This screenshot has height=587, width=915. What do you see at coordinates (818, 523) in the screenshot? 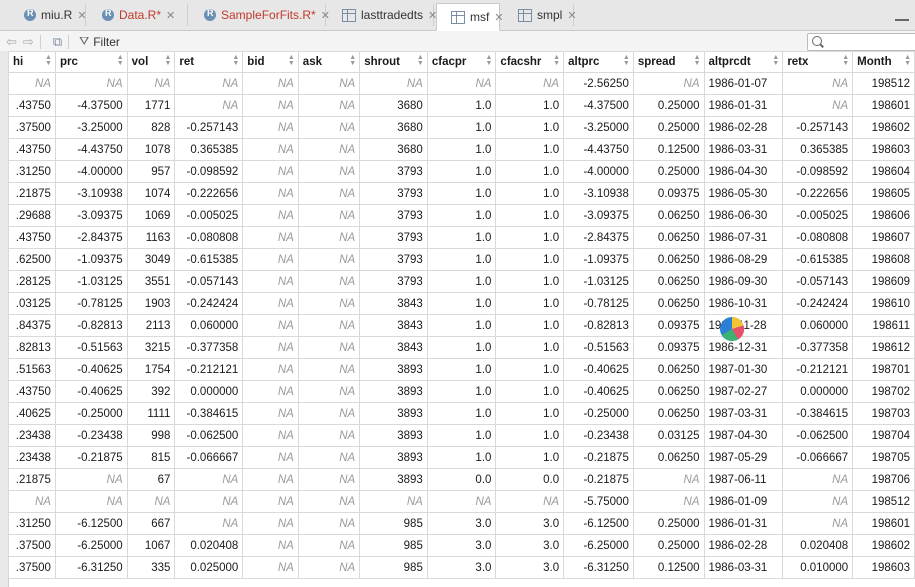
I see `cell-retx: NA` at bounding box center [818, 523].